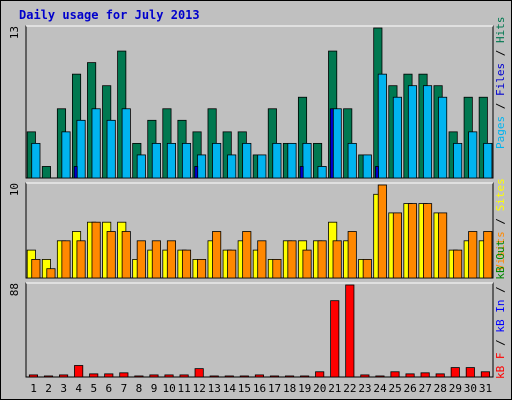 The width and height of the screenshot is (512, 400). I want to click on day-tick-label: 4, so click(78, 388).